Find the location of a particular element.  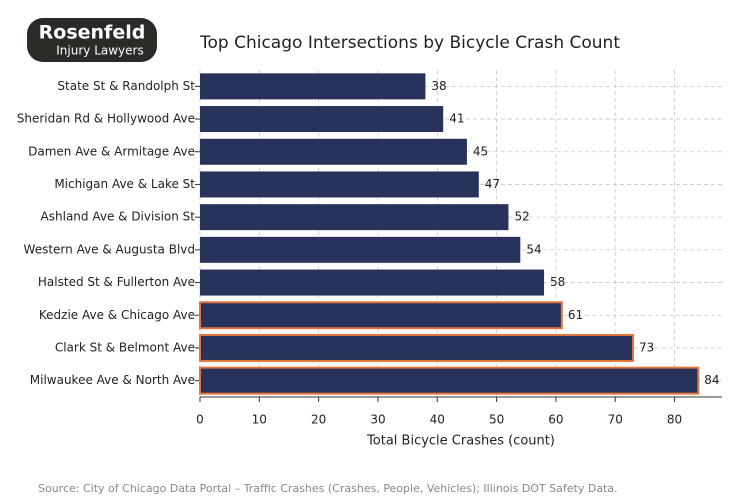

y-tick-label: Ashland Ave & Division St is located at coordinates (118, 217).